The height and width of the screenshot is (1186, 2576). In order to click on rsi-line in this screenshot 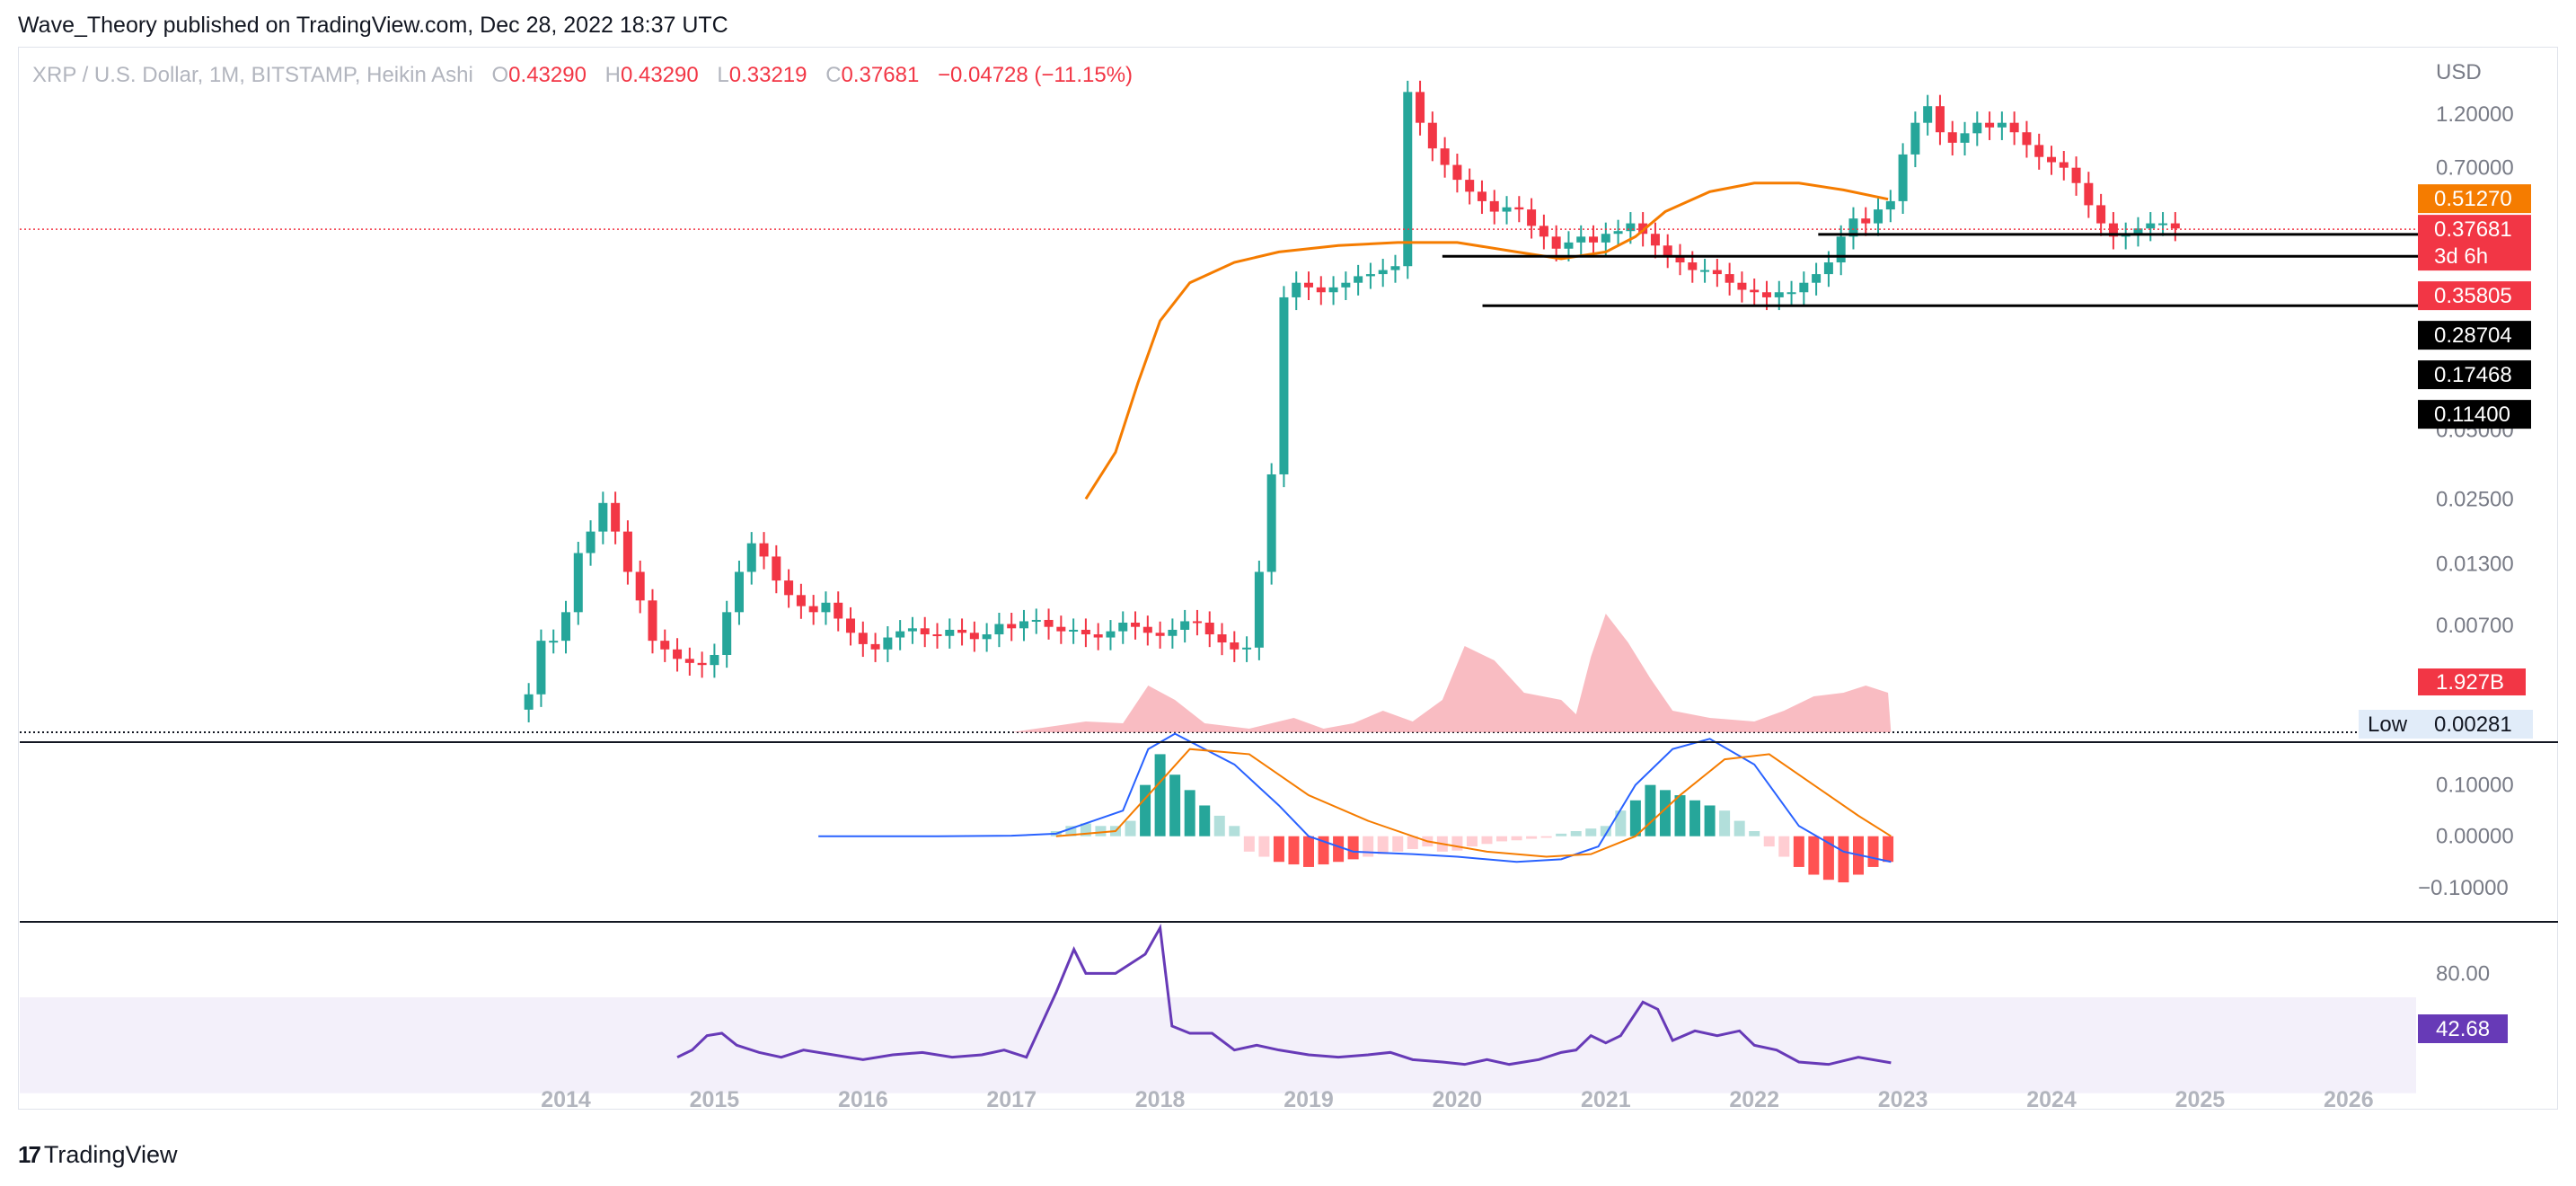, I will do `click(1284, 995)`.